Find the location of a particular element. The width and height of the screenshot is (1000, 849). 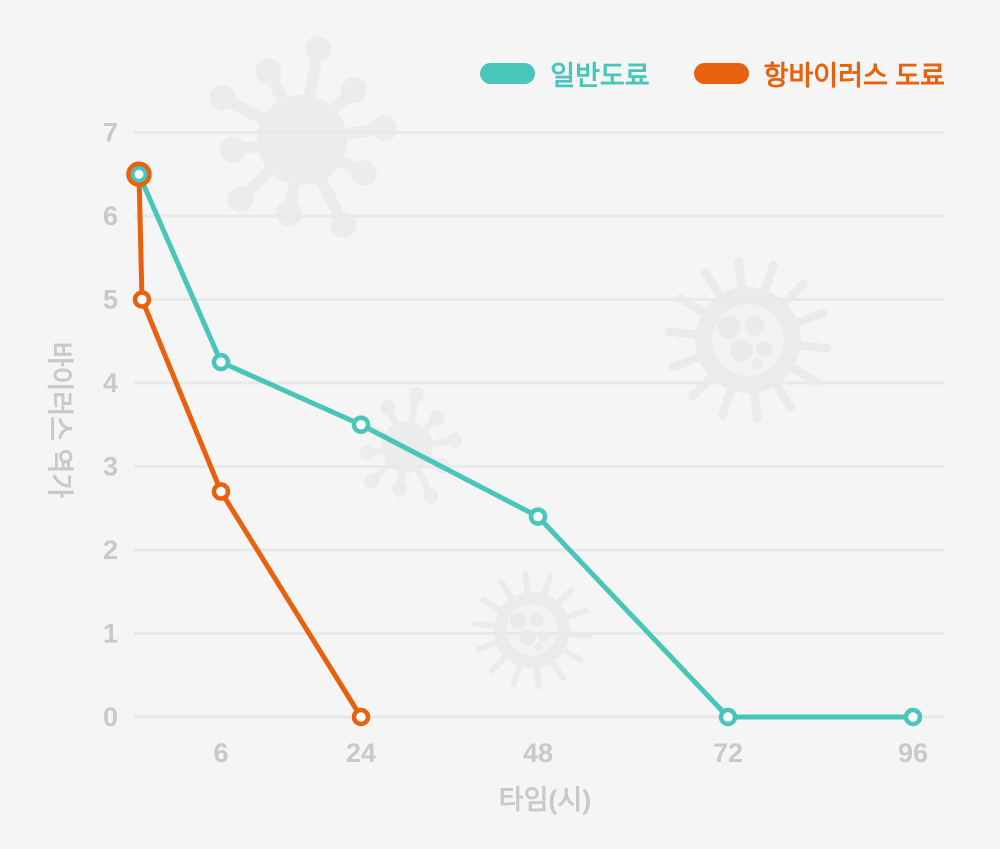

legend: 일반도료 항바이러스 도료 is located at coordinates (712, 73).